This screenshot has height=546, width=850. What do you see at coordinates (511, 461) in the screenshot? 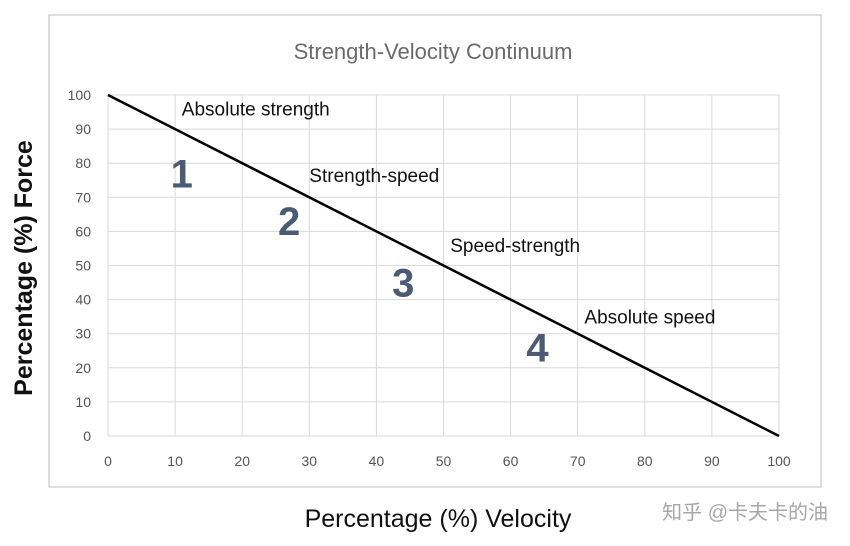
I see `x-tick-label-6: 60` at bounding box center [511, 461].